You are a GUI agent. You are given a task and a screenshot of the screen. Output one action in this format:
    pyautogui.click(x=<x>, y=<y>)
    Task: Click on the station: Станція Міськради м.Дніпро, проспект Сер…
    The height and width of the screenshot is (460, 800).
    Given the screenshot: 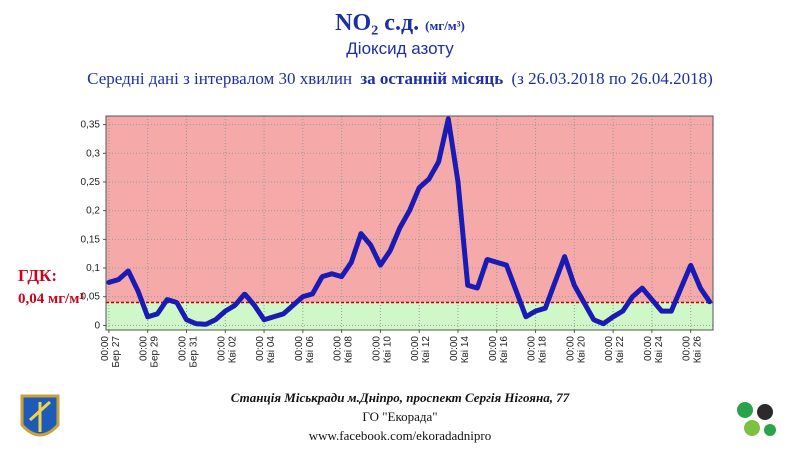 What is the action you would take?
    pyautogui.click(x=400, y=397)
    